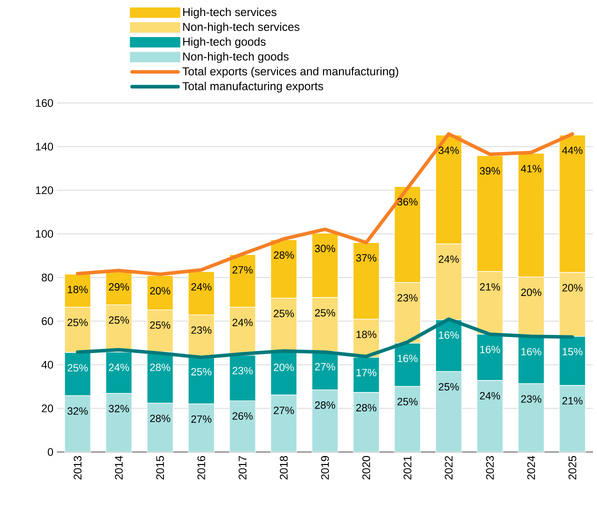  What do you see at coordinates (290, 72) in the screenshot?
I see `legend-label: Total exports (services and manufacturing)` at bounding box center [290, 72].